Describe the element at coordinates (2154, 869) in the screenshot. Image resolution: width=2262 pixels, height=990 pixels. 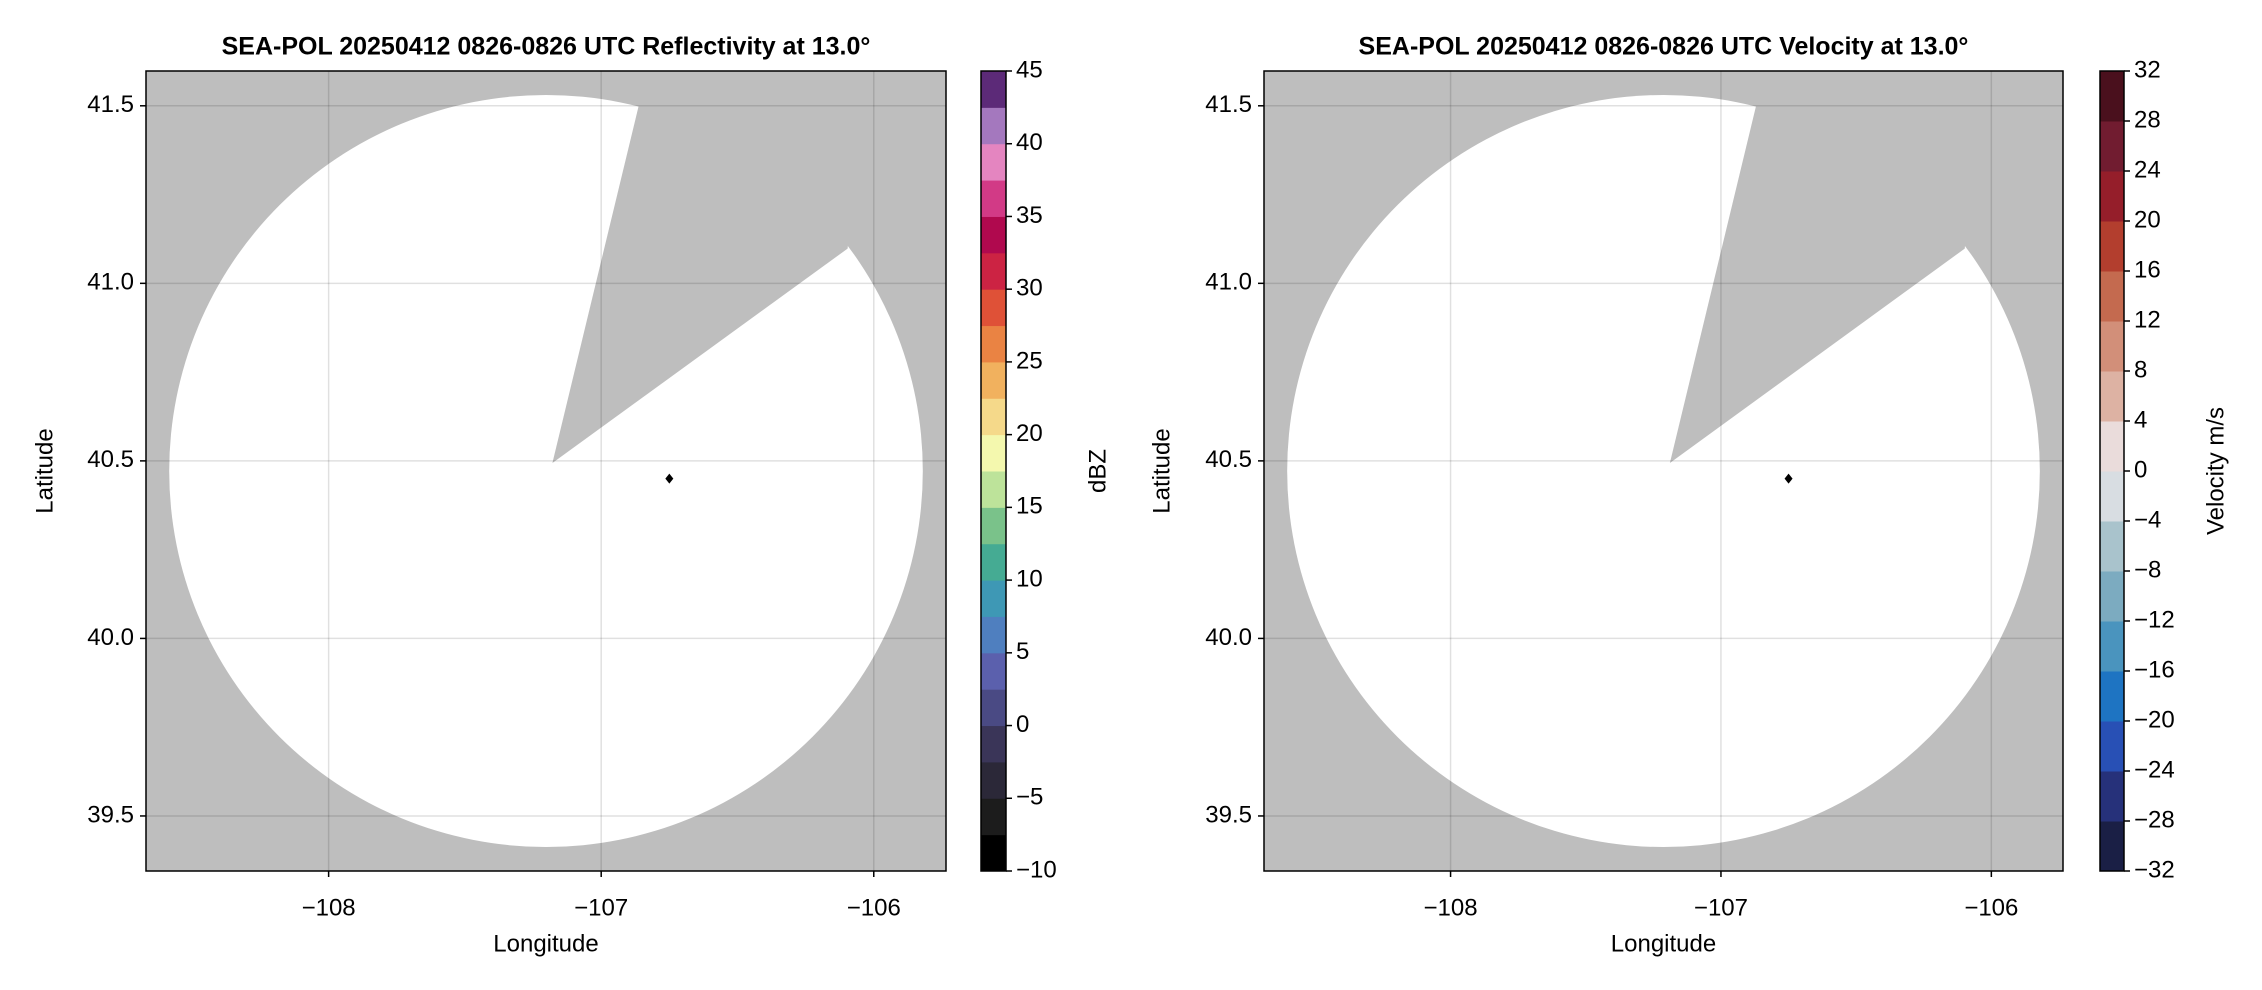
I see `colorbar-tick-label: −32` at that location.